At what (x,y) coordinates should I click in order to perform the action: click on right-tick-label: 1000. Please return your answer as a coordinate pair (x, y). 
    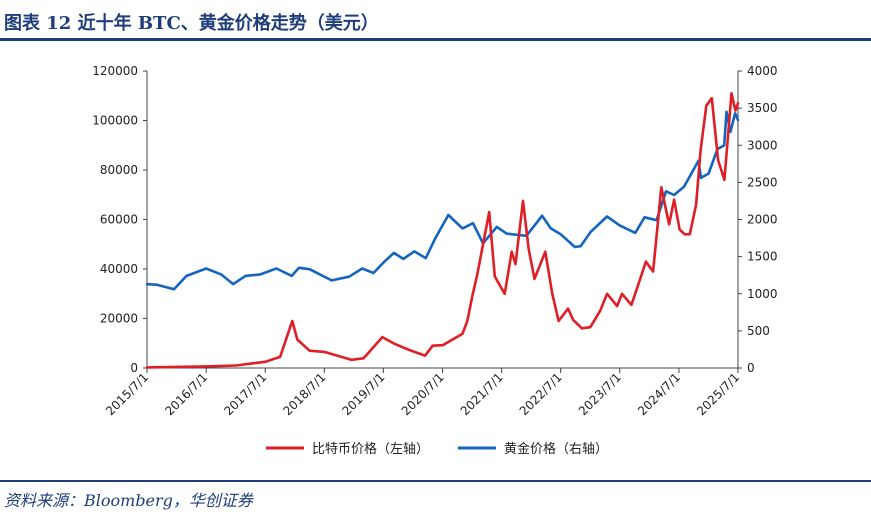
    Looking at the image, I should click on (762, 294).